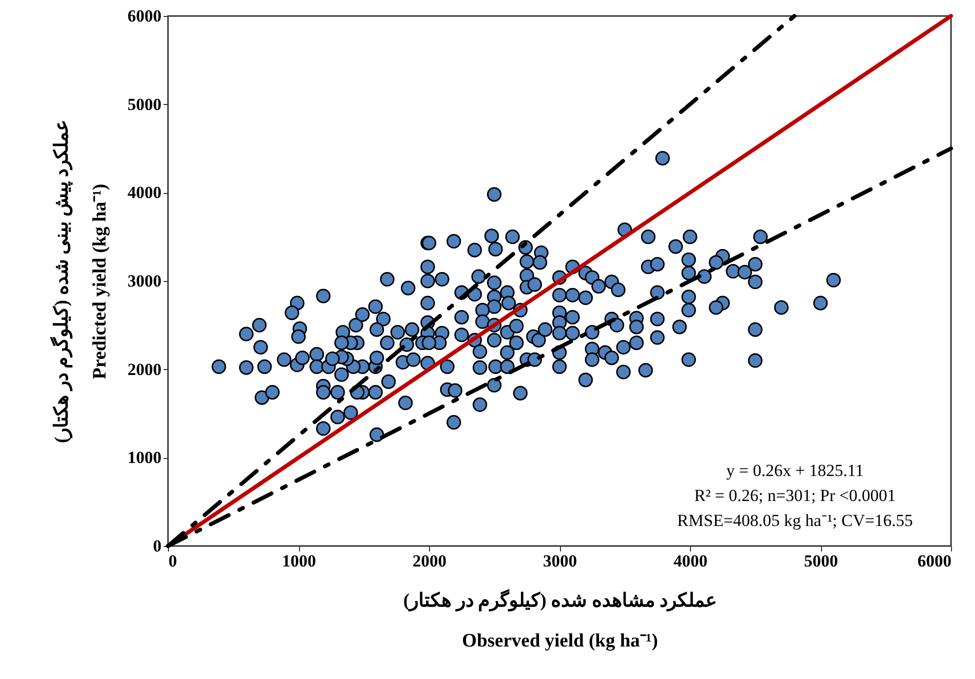 Image resolution: width=975 pixels, height=679 pixels. What do you see at coordinates (795, 520) in the screenshot?
I see `annotation: RMSE=408.05 kg ha⁻¹; CV=16.55` at bounding box center [795, 520].